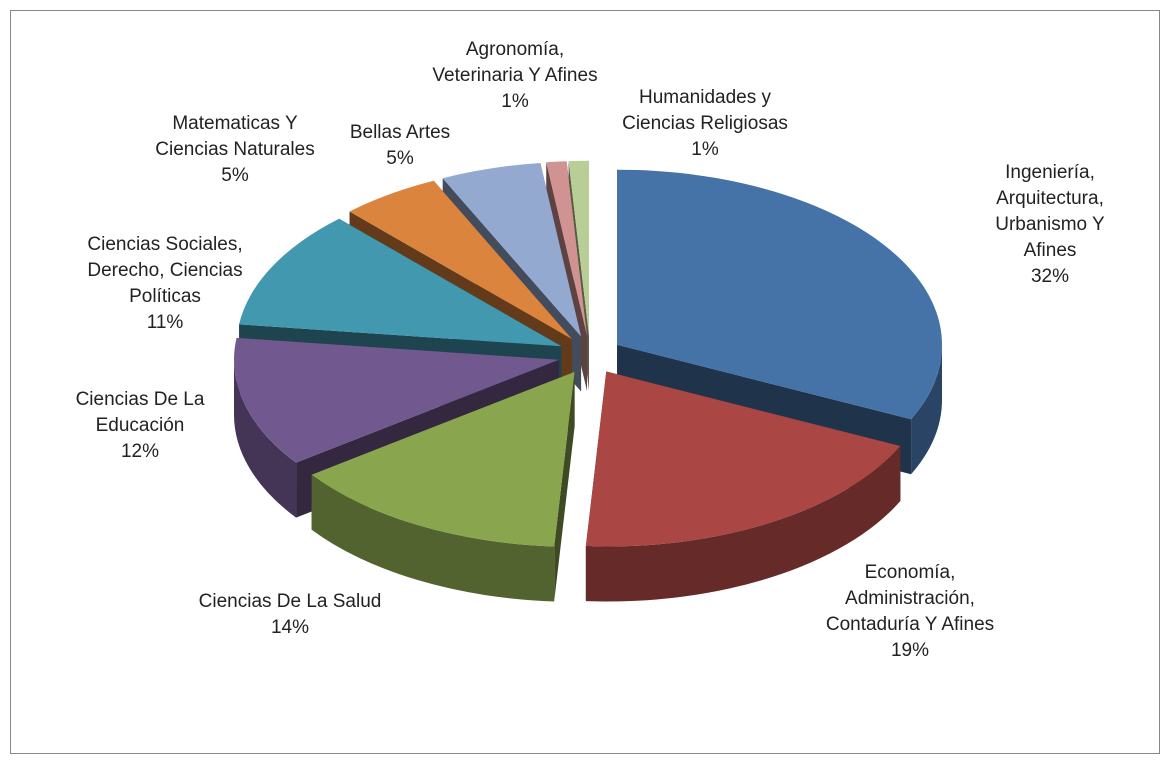 Image resolution: width=1170 pixels, height=764 pixels. Describe the element at coordinates (705, 110) in the screenshot. I see `category-label: Humanidades y Ciencias Religiosas` at that location.